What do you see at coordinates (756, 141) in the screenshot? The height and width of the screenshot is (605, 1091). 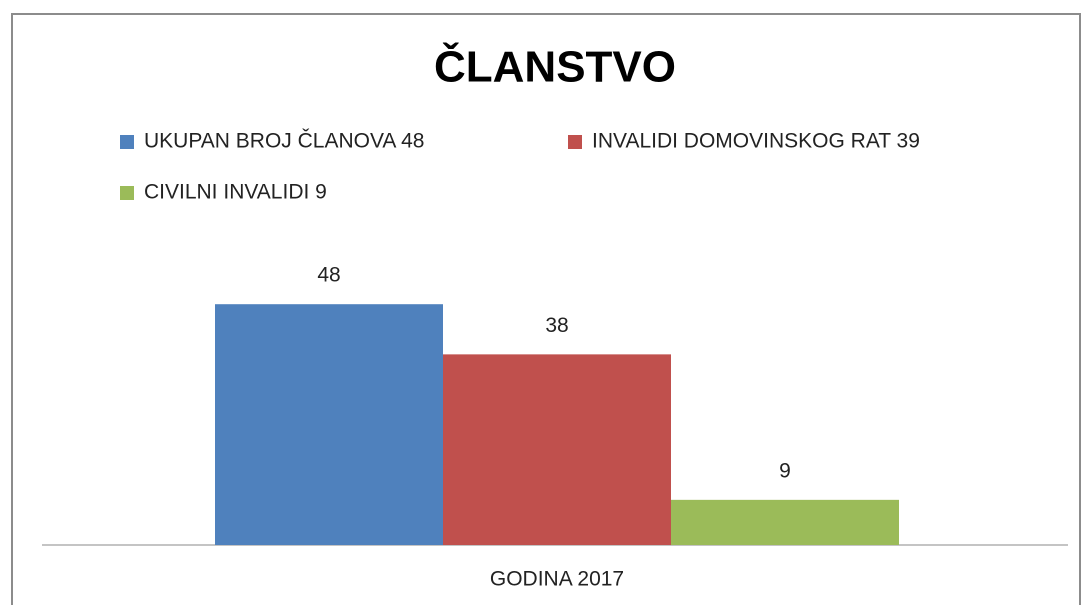 I see `legend-label: INVALIDI DOMOVINSKOG RAT 39` at bounding box center [756, 141].